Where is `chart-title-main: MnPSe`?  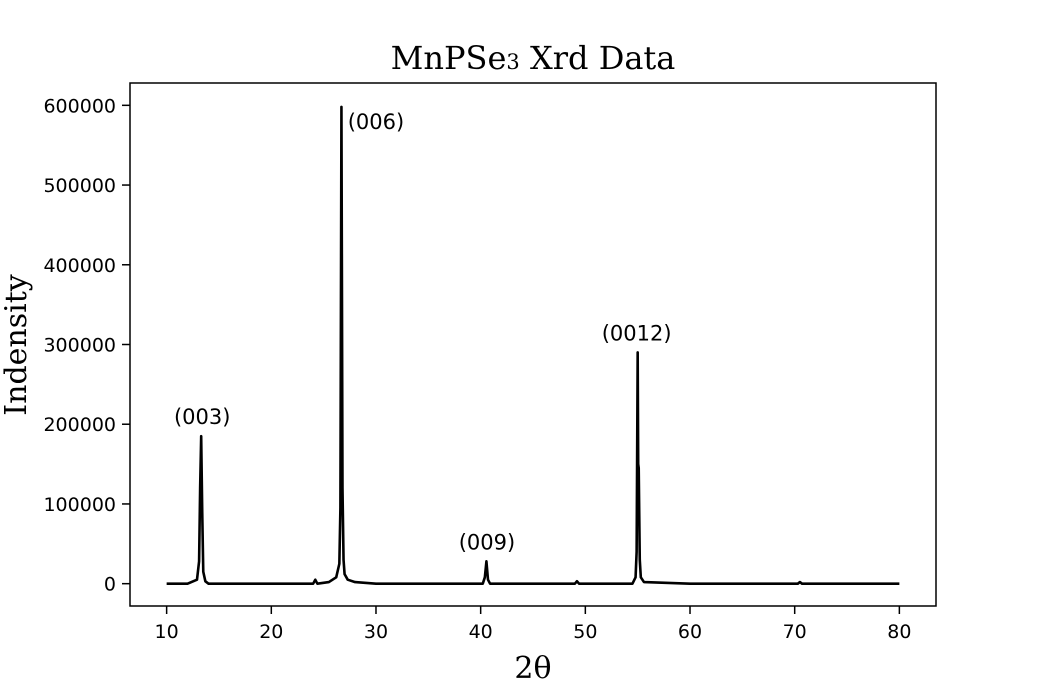 chart-title-main: MnPSe is located at coordinates (449, 58).